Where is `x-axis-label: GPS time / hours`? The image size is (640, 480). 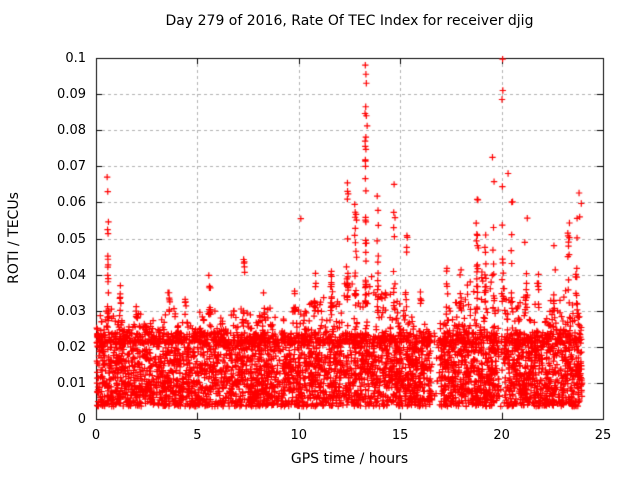
x-axis-label: GPS time / hours is located at coordinates (349, 459).